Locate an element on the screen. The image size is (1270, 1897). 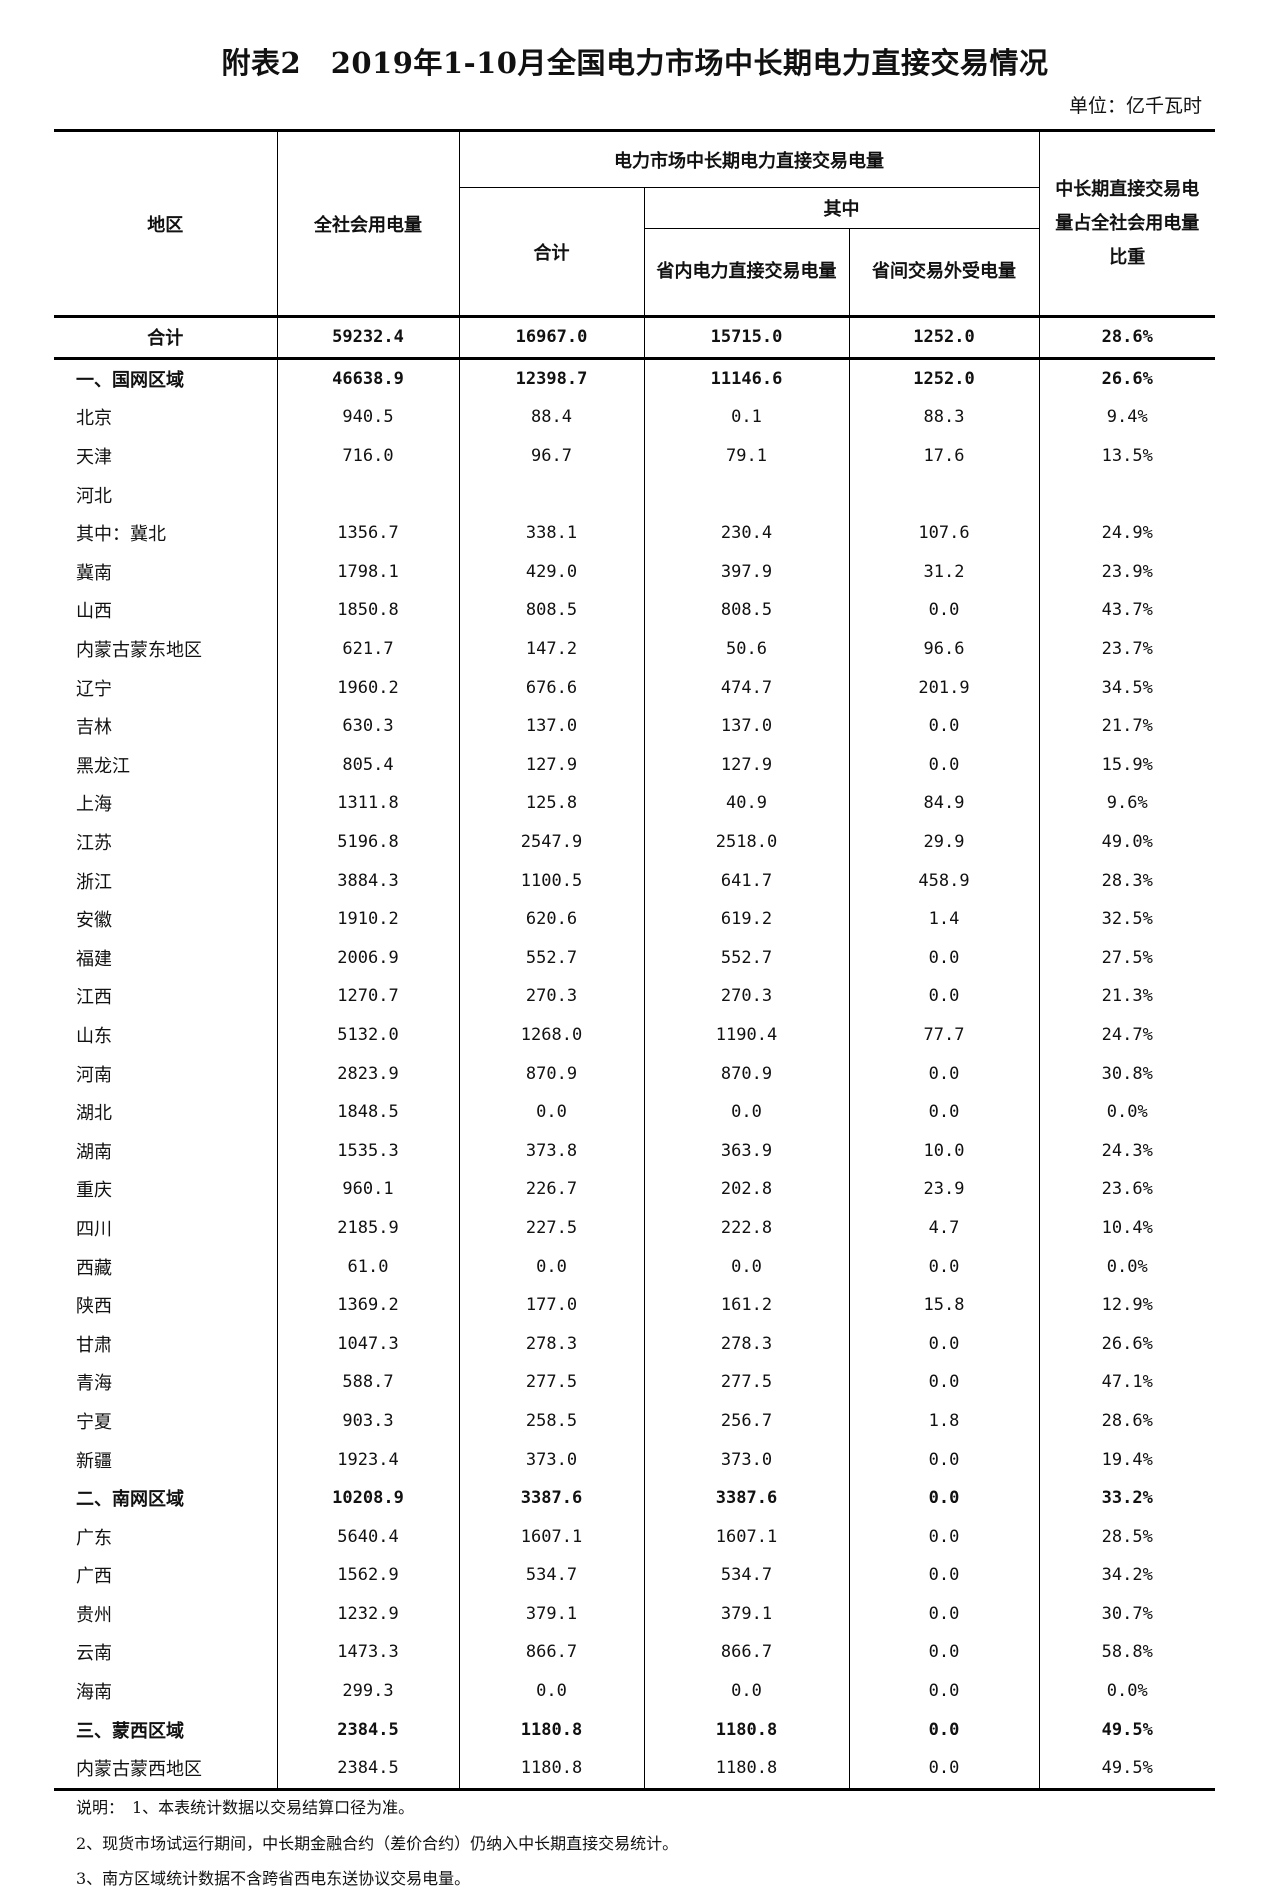
intra-province-cell: 870.9 is located at coordinates (746, 1073).